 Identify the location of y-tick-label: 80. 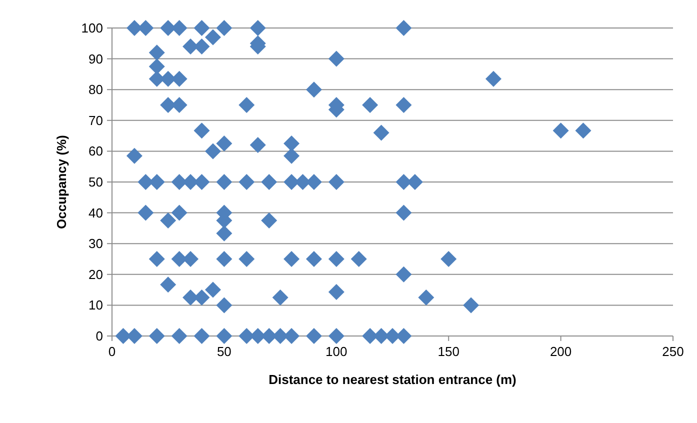
(95, 90).